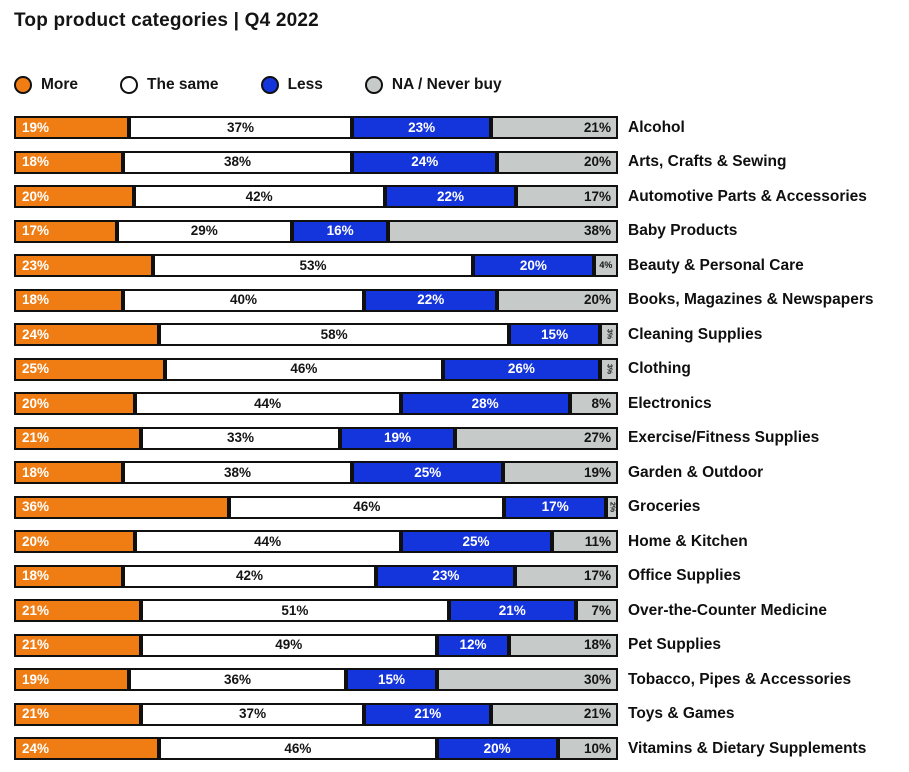  I want to click on category-label: Exercise/Fitness Supplies, so click(724, 438).